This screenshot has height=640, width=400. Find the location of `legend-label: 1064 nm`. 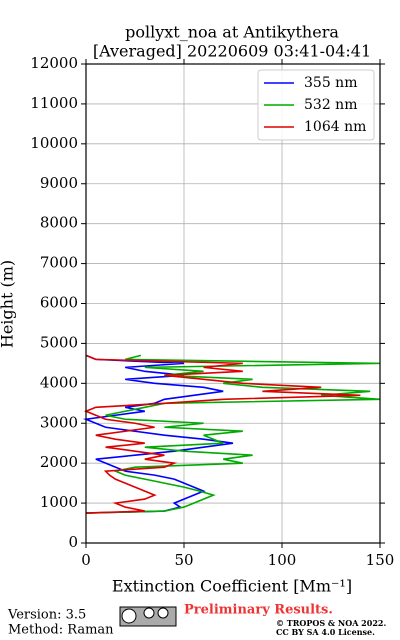

legend-label: 1064 nm is located at coordinates (335, 127).